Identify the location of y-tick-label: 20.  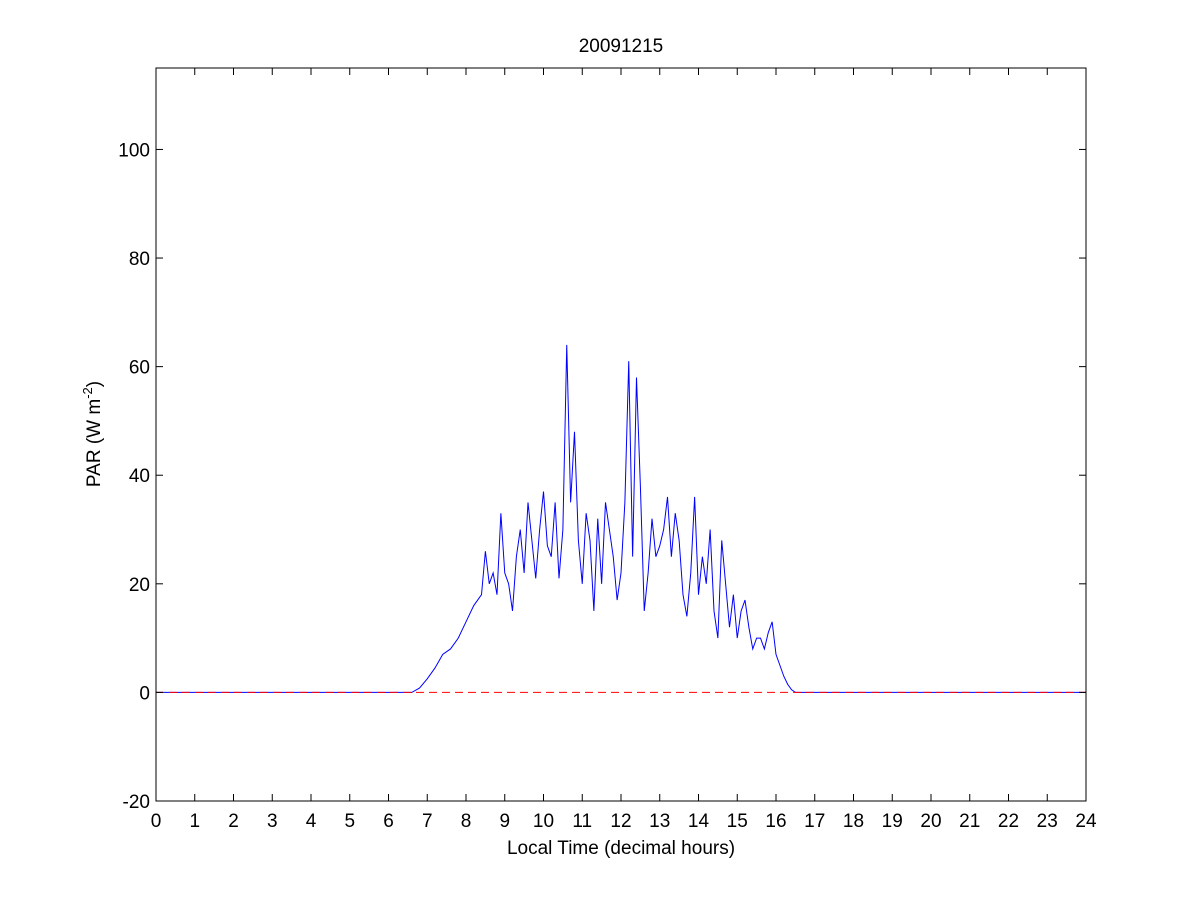
(139, 585).